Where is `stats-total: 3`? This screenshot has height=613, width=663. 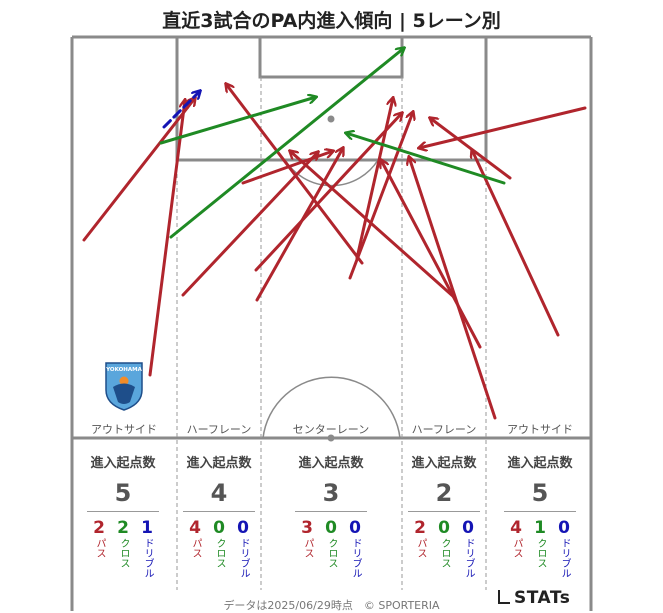
stats-total: 3 is located at coordinates (331, 493).